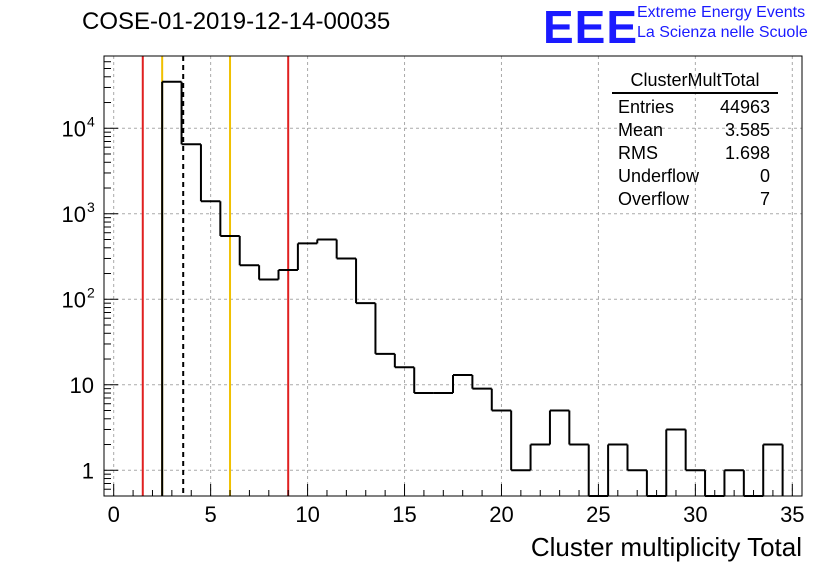  What do you see at coordinates (764, 176) in the screenshot?
I see `stats-value: 0` at bounding box center [764, 176].